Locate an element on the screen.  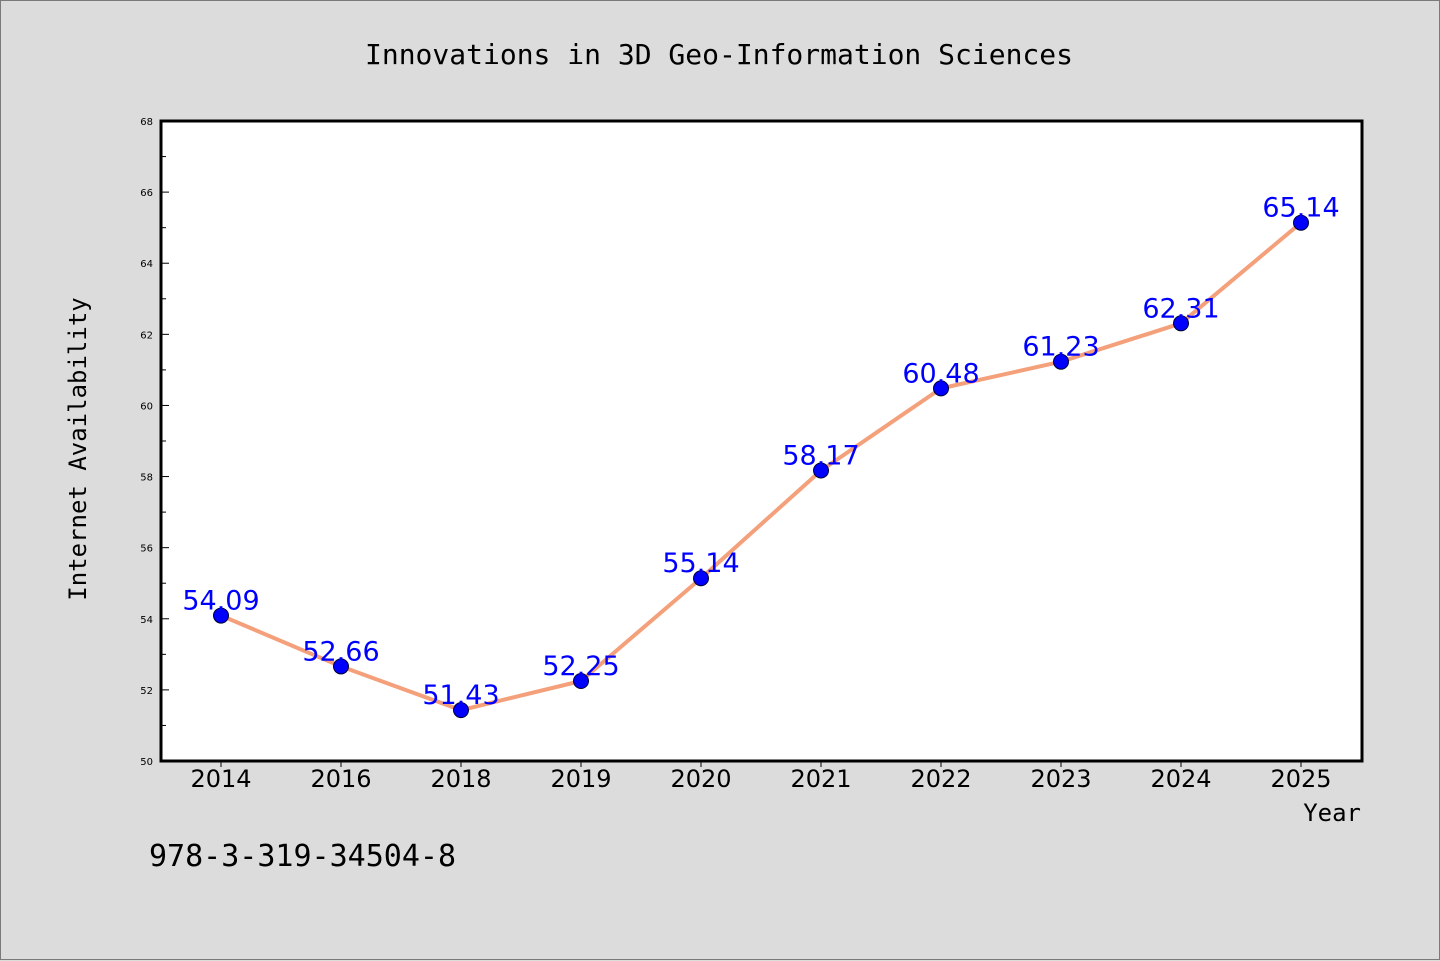
y-tick-label: 66 is located at coordinates (146, 193).